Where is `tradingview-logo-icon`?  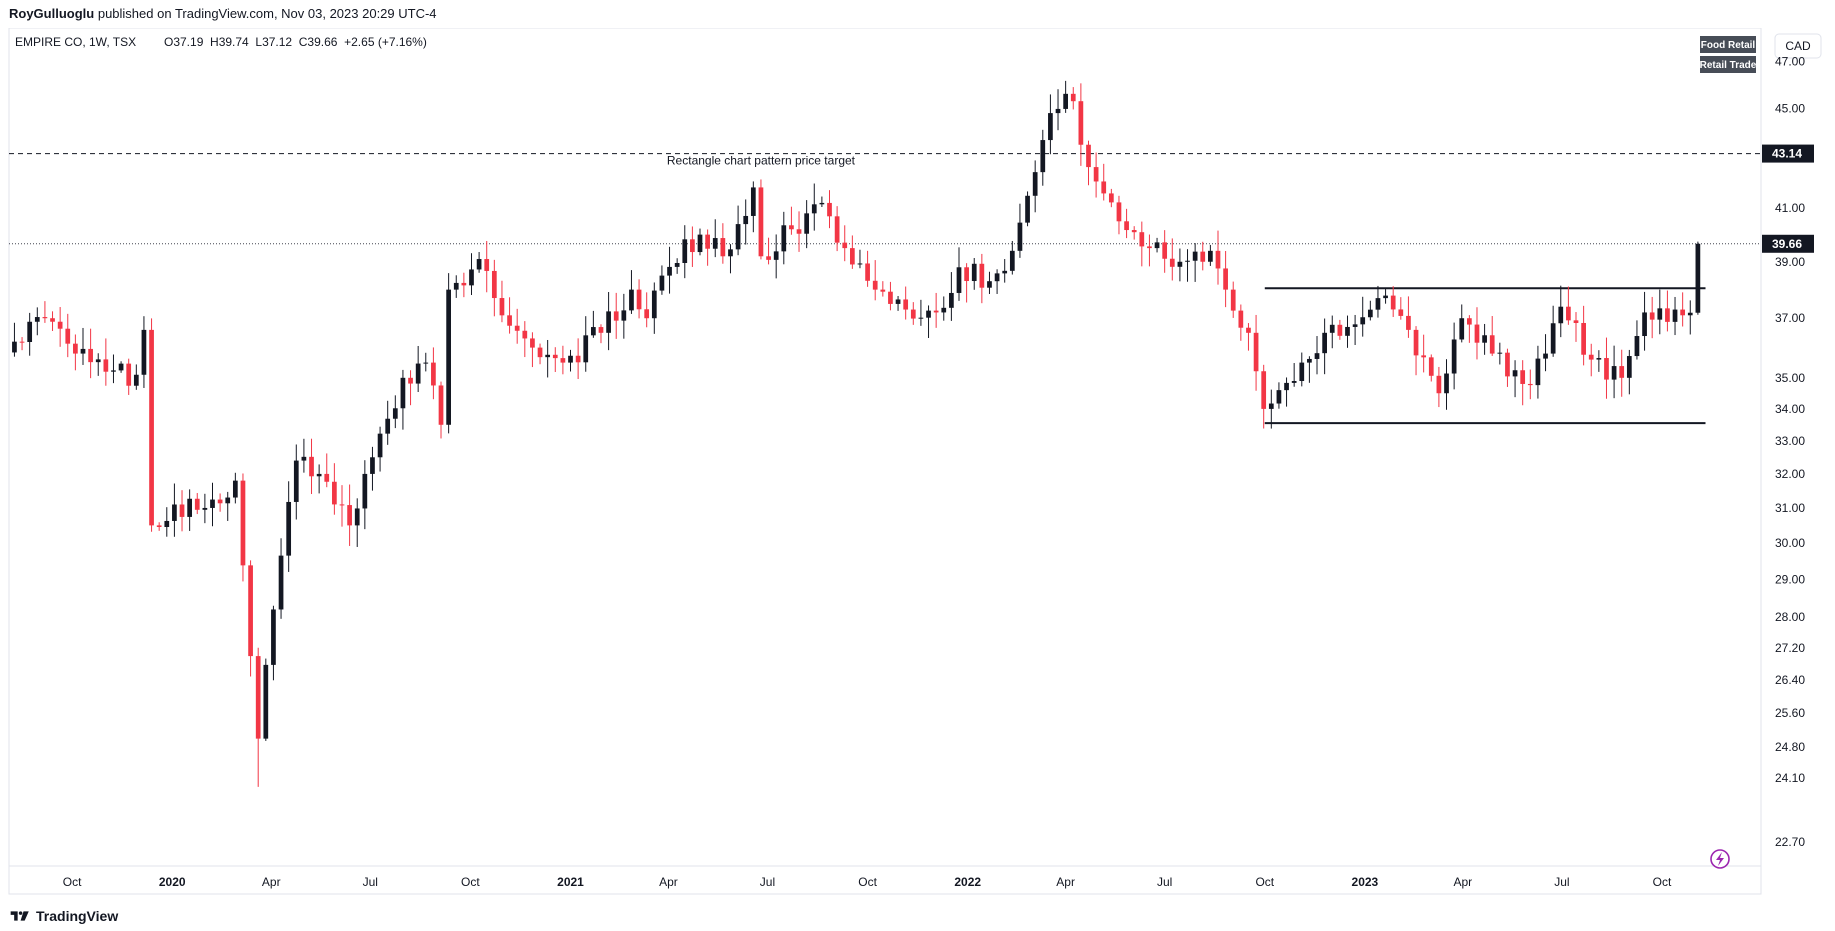
tradingview-logo-icon is located at coordinates (19, 916).